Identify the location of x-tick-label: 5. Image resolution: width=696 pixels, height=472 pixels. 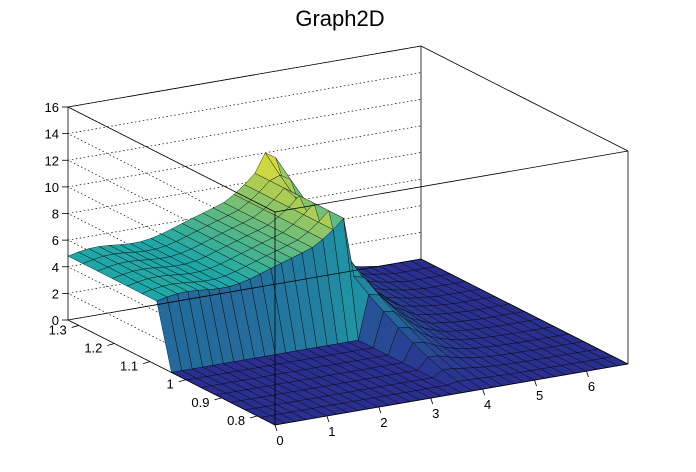
(539, 395).